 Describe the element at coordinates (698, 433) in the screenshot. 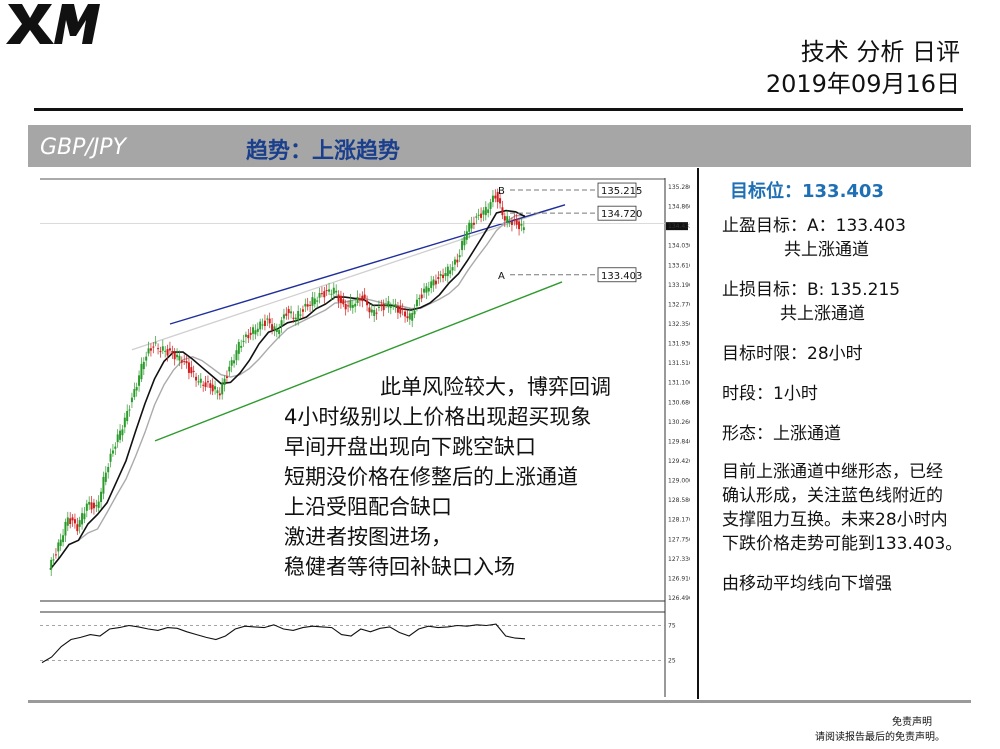

I see `panel-divider` at that location.